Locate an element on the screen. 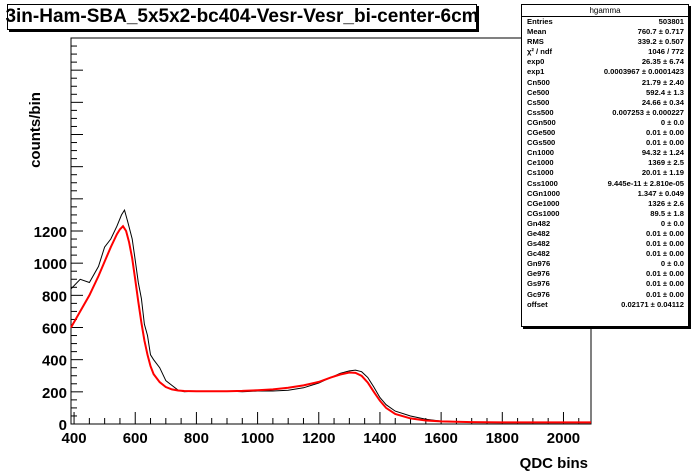 The height and width of the screenshot is (474, 696). stats-row-value: 9.445e-11 ± 2.810e-05 is located at coordinates (645, 183).